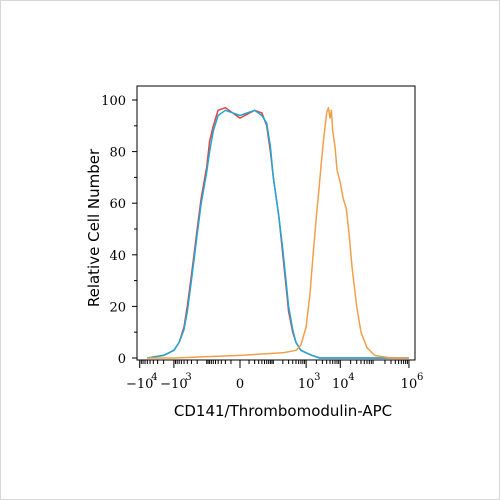 This screenshot has height=500, width=500. I want to click on x-tick-label-4: 10 4, so click(343, 382).